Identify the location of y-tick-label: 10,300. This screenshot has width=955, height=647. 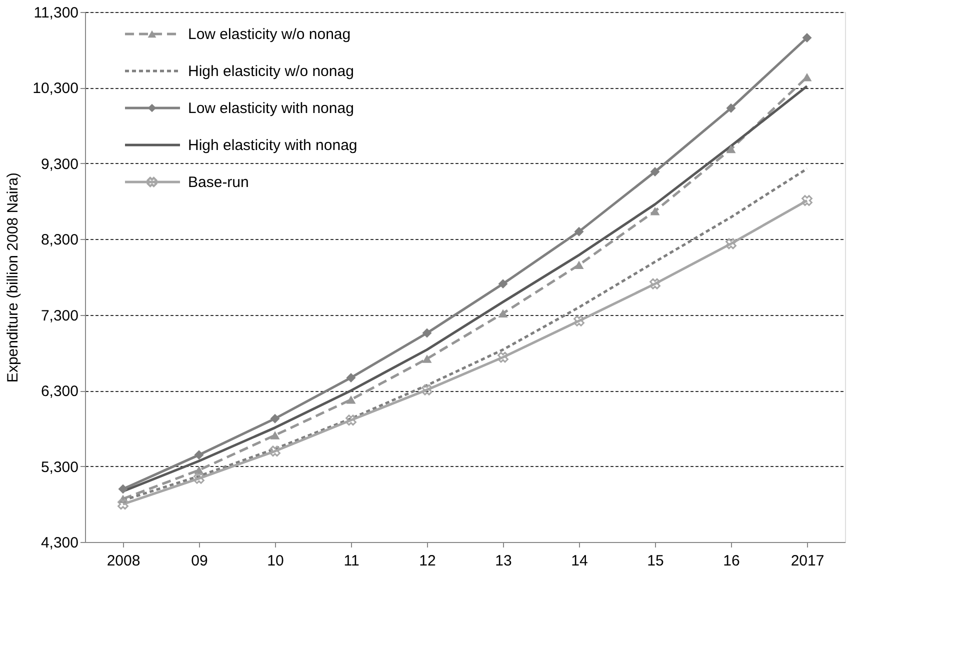
(55, 89).